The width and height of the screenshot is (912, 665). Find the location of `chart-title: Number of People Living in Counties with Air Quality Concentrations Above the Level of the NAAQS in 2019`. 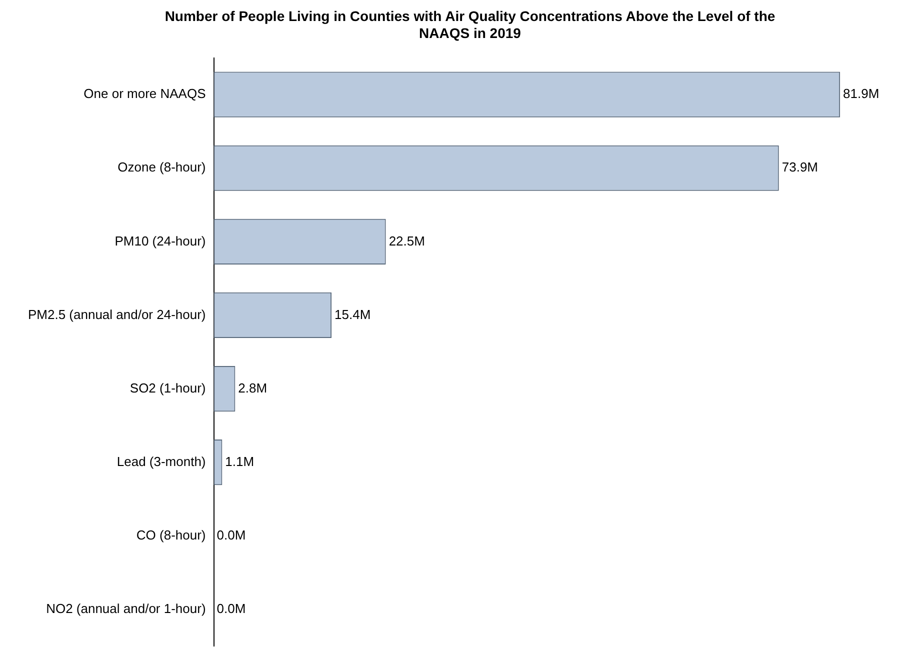

chart-title: Number of People Living in Counties with Air Quality Concentrations Above the Level of the NAAQS in 2019 is located at coordinates (470, 25).